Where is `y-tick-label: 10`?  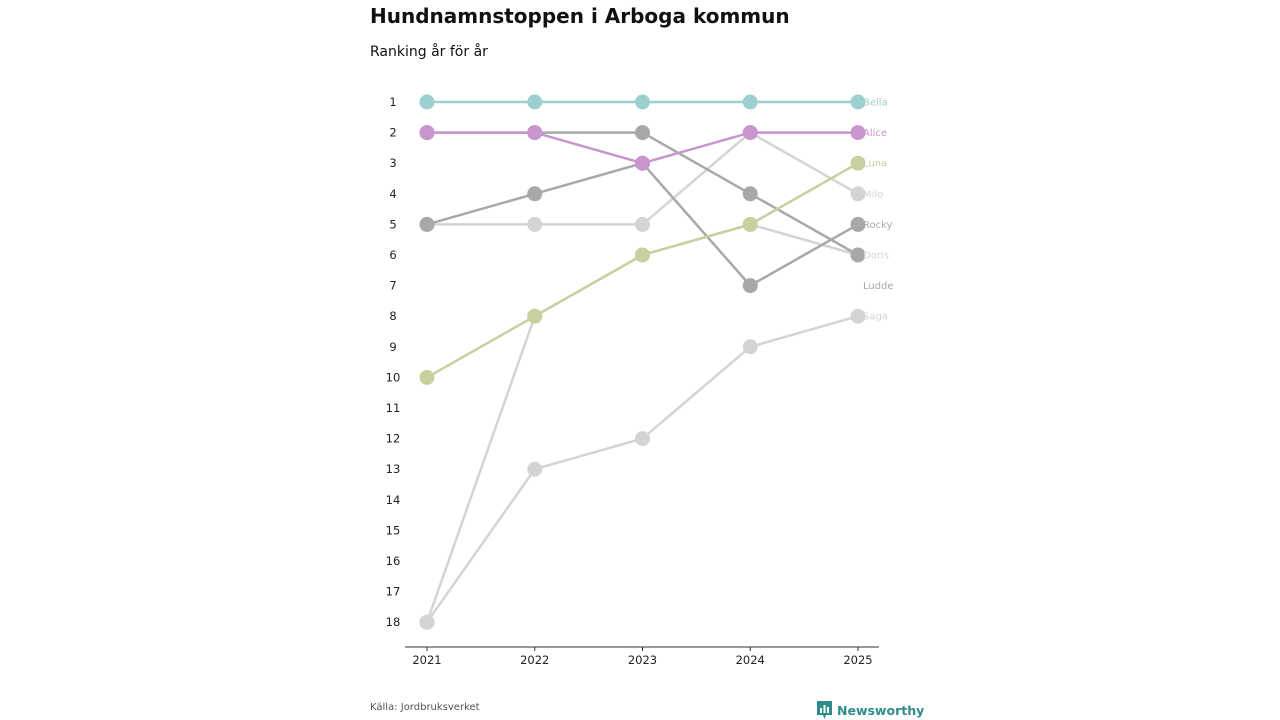
y-tick-label: 10 is located at coordinates (393, 377).